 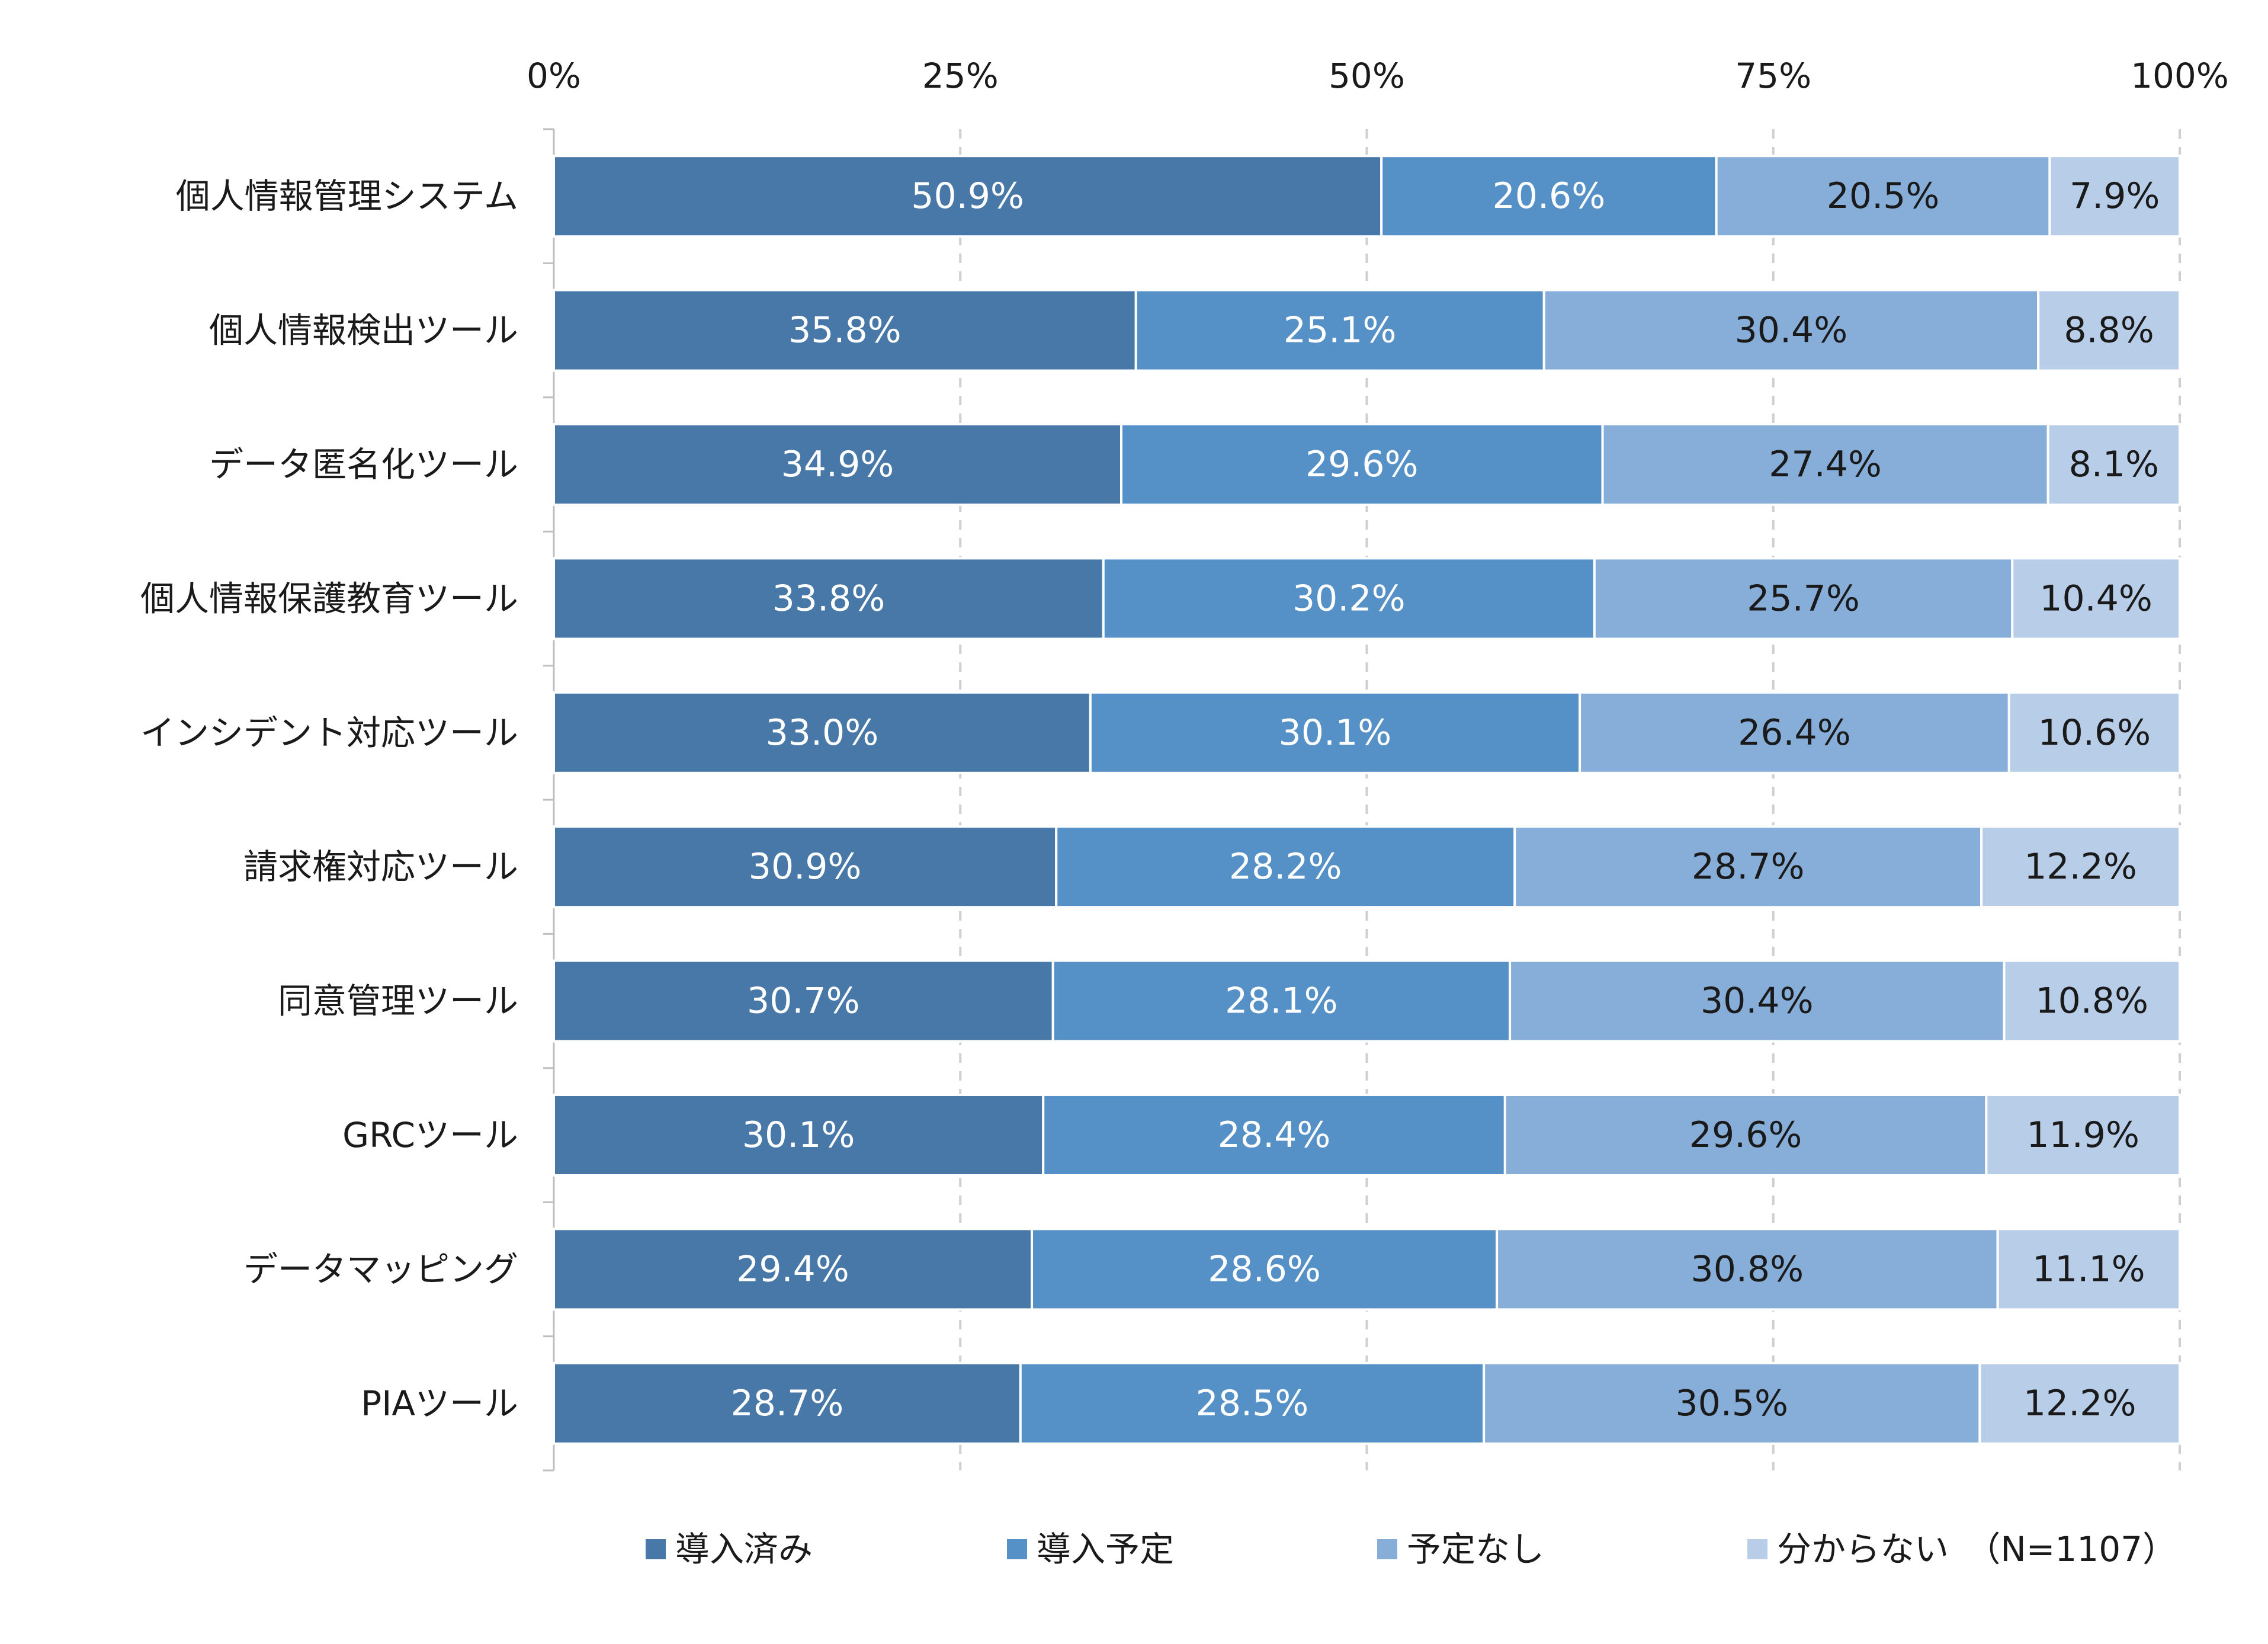 I want to click on data-label: 50.9%, so click(x=968, y=196).